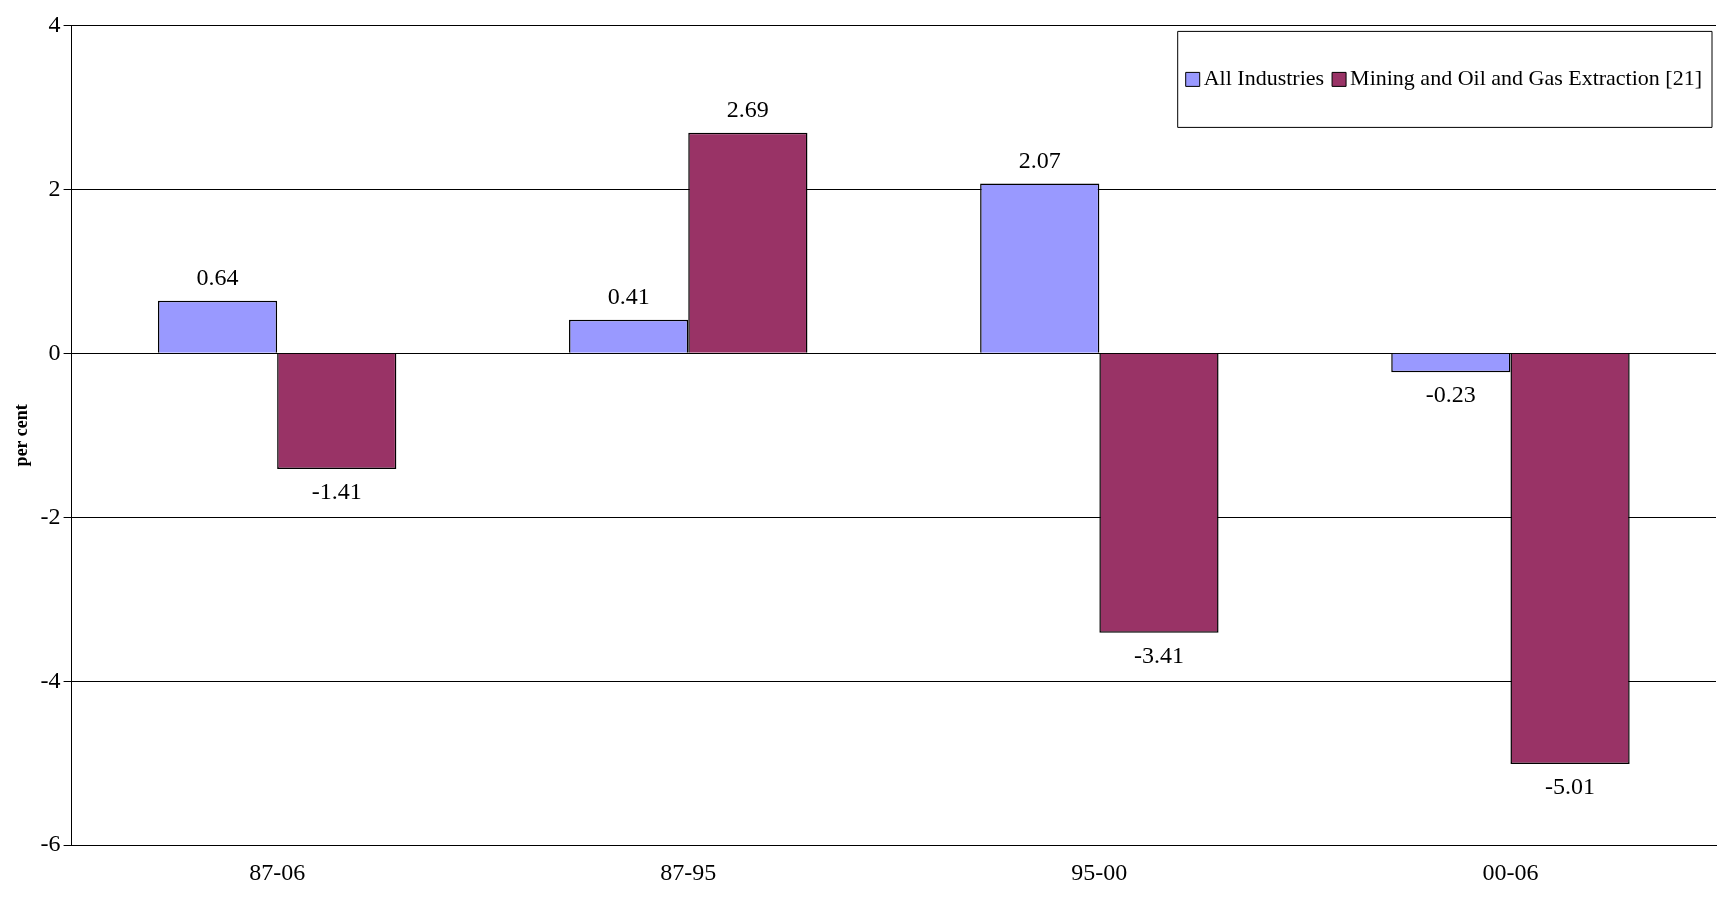 This screenshot has height=910, width=1732. I want to click on y-tick-label: 2, so click(54, 187).